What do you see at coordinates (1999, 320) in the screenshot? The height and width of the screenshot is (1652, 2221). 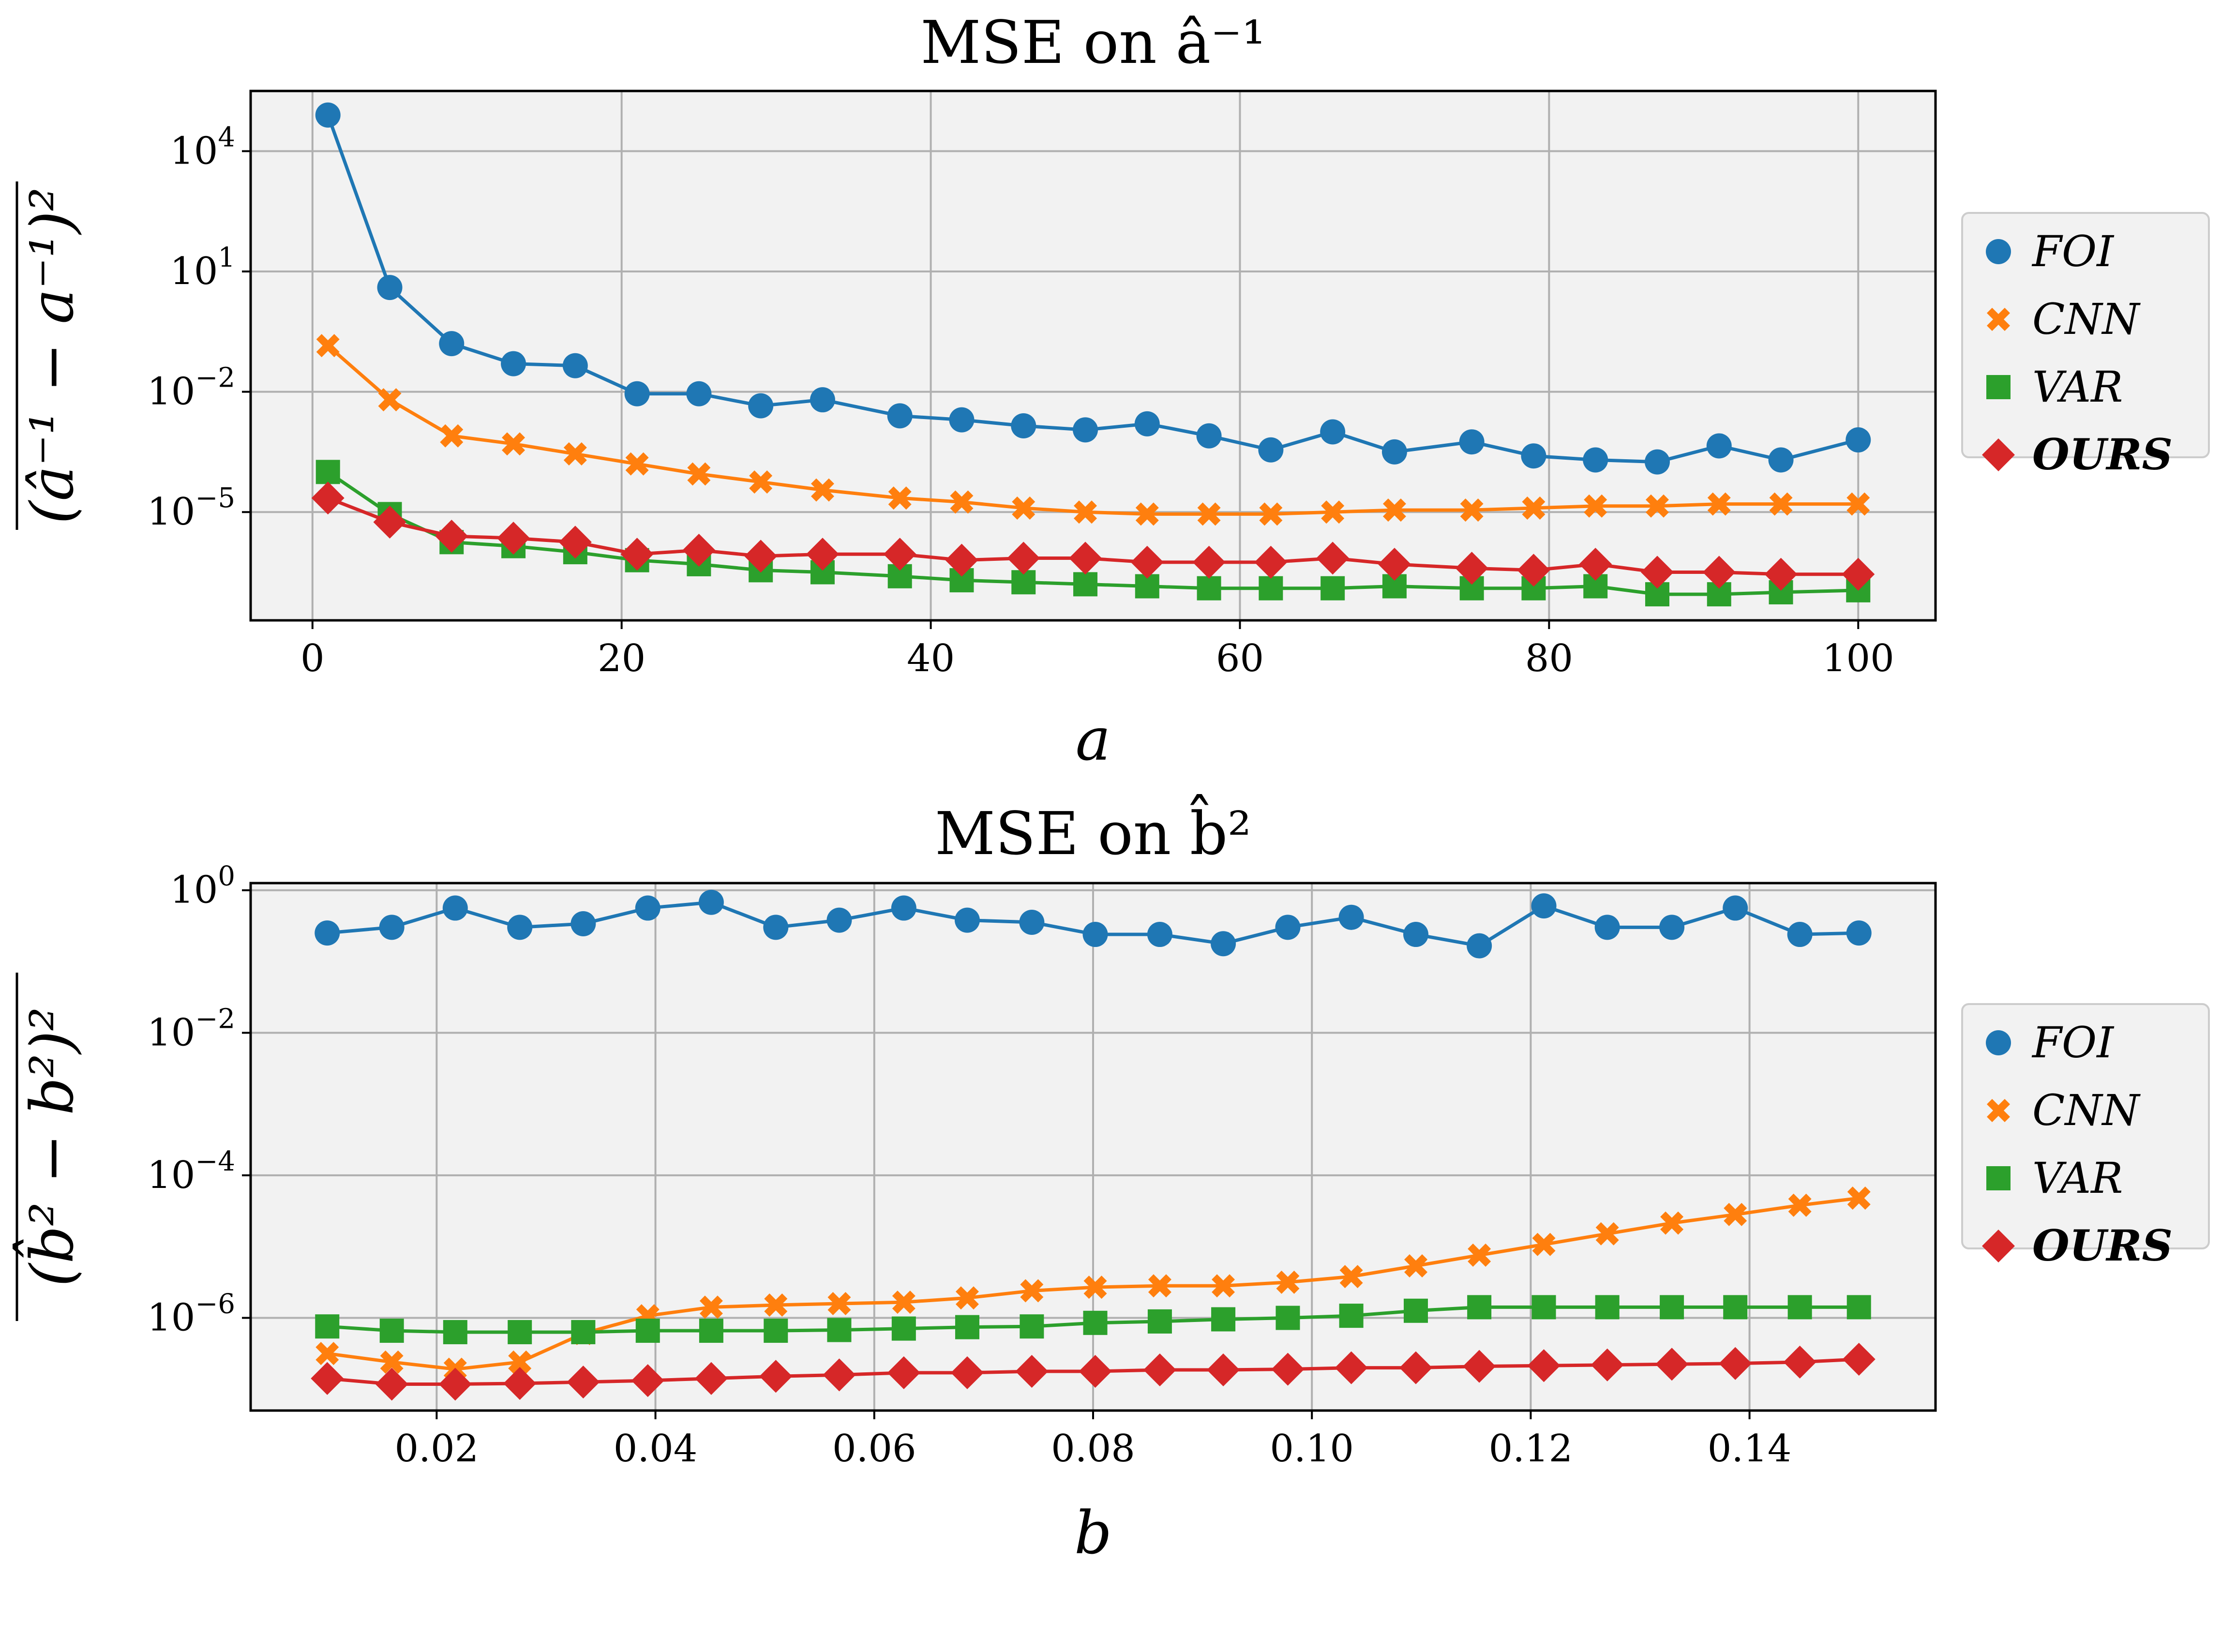 I see `legend-marker-cnn` at bounding box center [1999, 320].